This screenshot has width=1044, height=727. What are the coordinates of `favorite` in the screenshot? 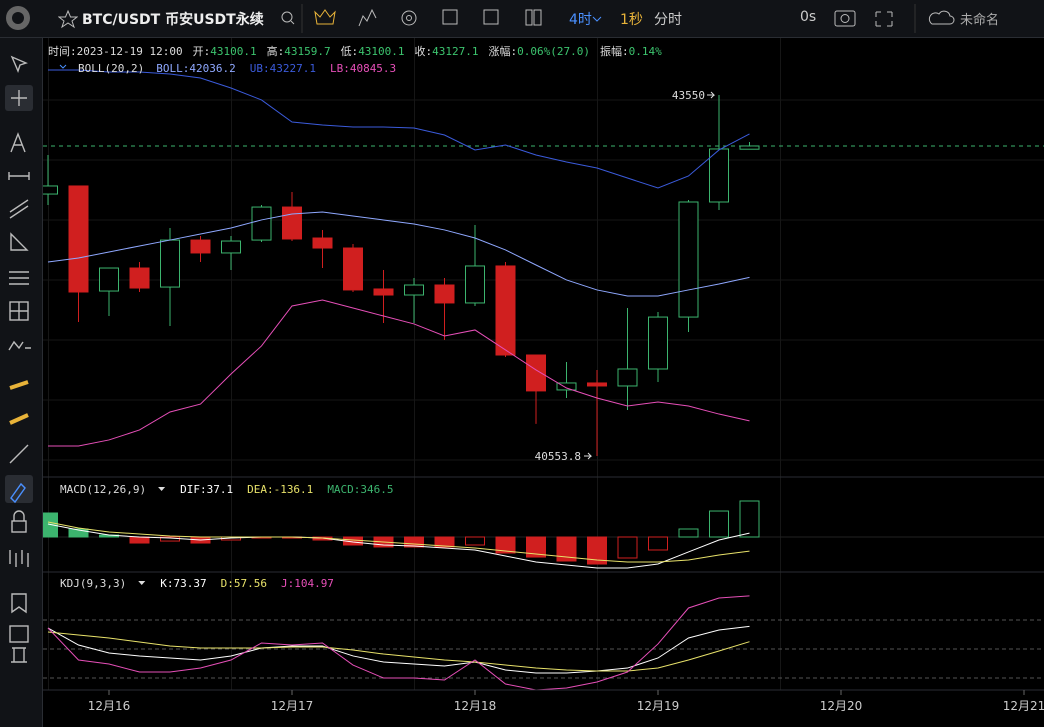 It's located at (68, 19).